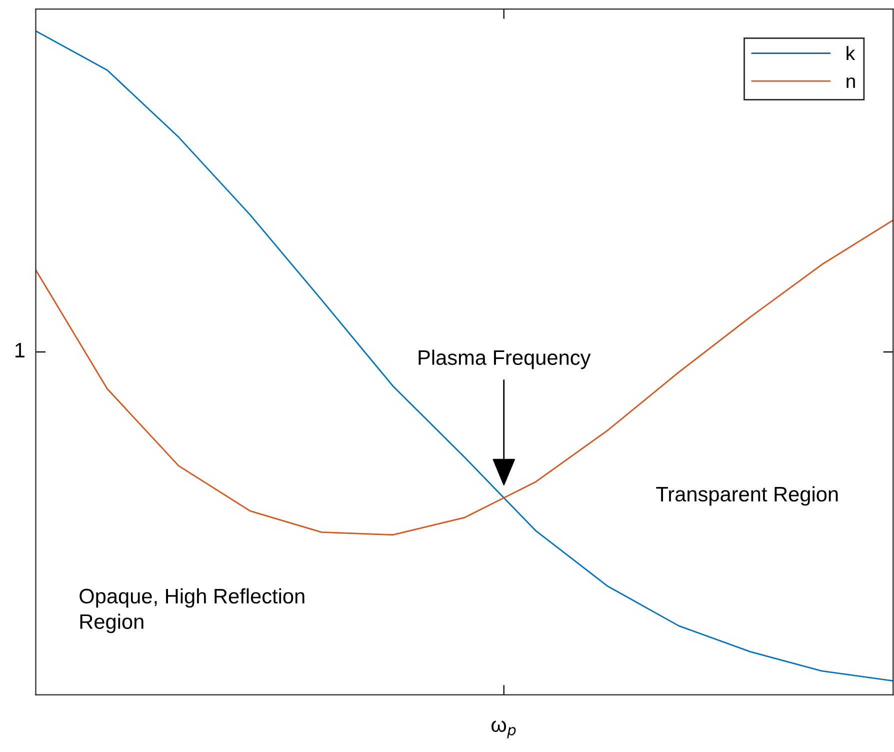  I want to click on annotation: Opaque, High Reflection Region, so click(192, 611).